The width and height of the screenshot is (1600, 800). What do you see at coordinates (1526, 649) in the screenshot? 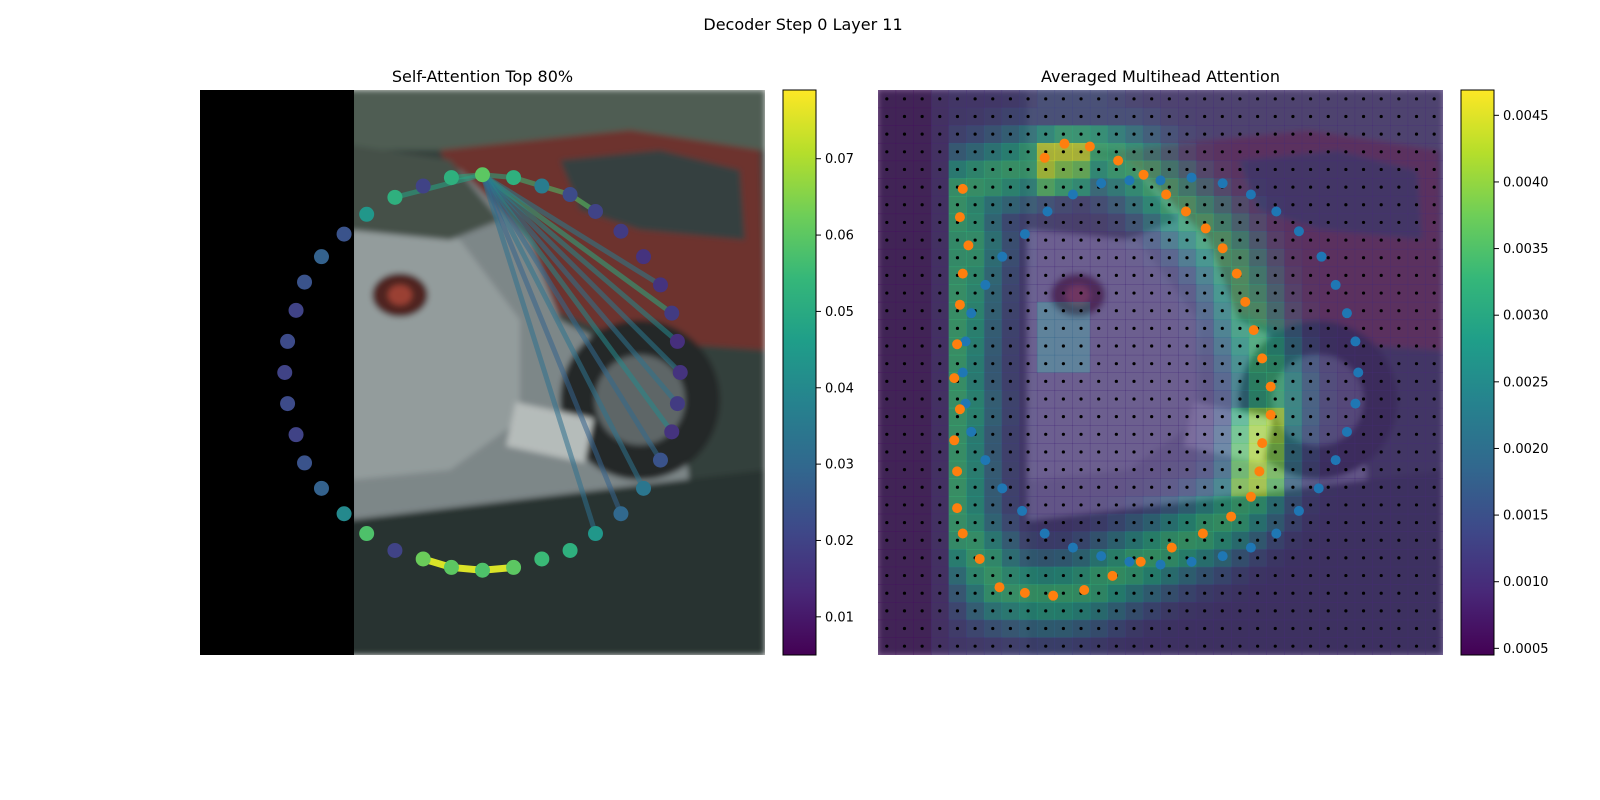
I see `colorbar-tick-label: 0.0005` at bounding box center [1526, 649].